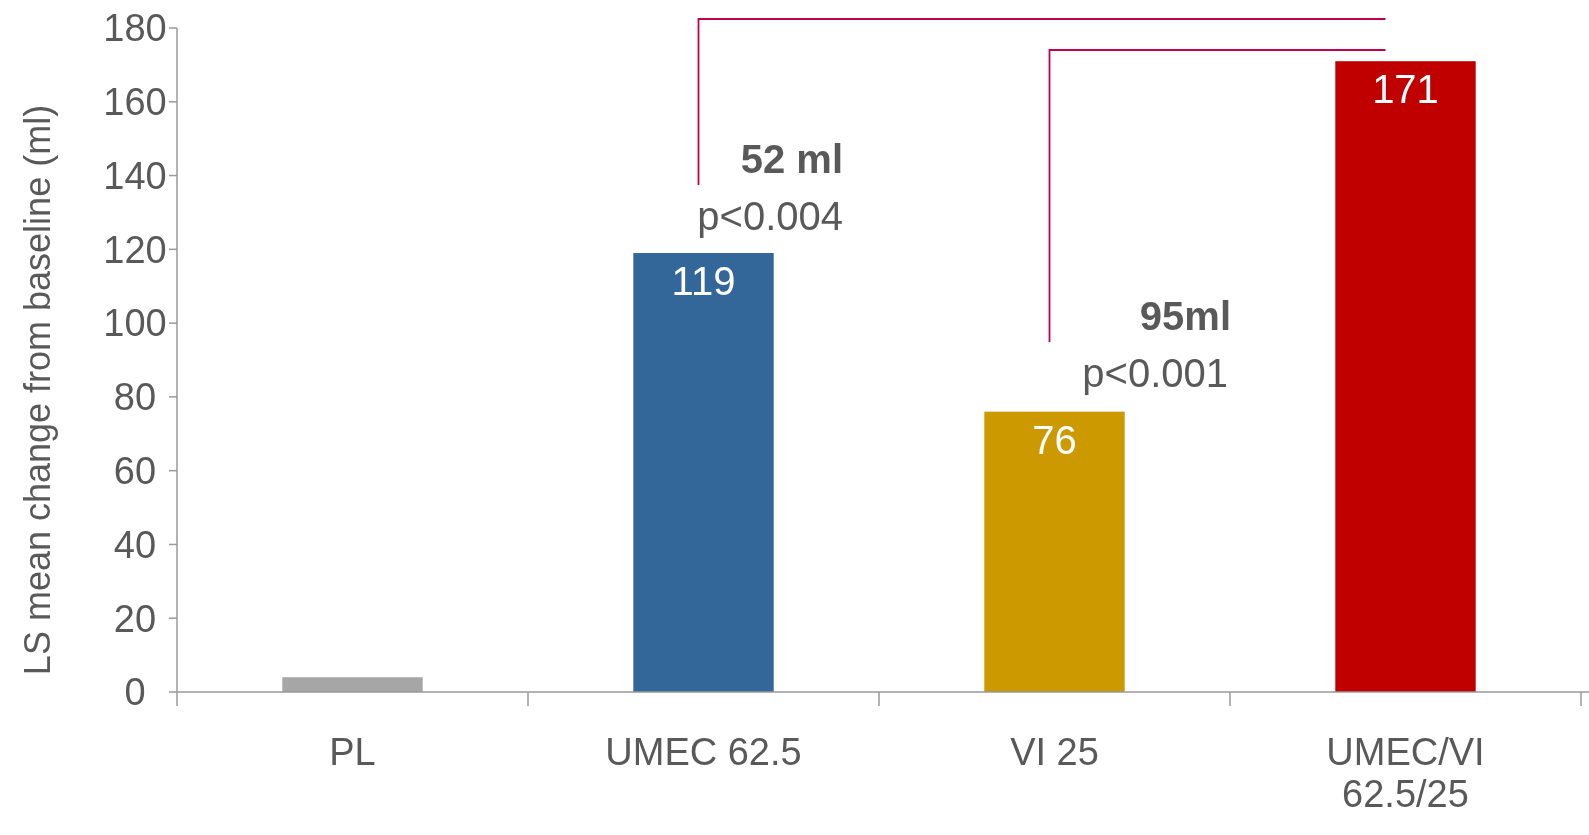 Image resolution: width=1589 pixels, height=835 pixels. I want to click on y-tick-label: 100, so click(135, 323).